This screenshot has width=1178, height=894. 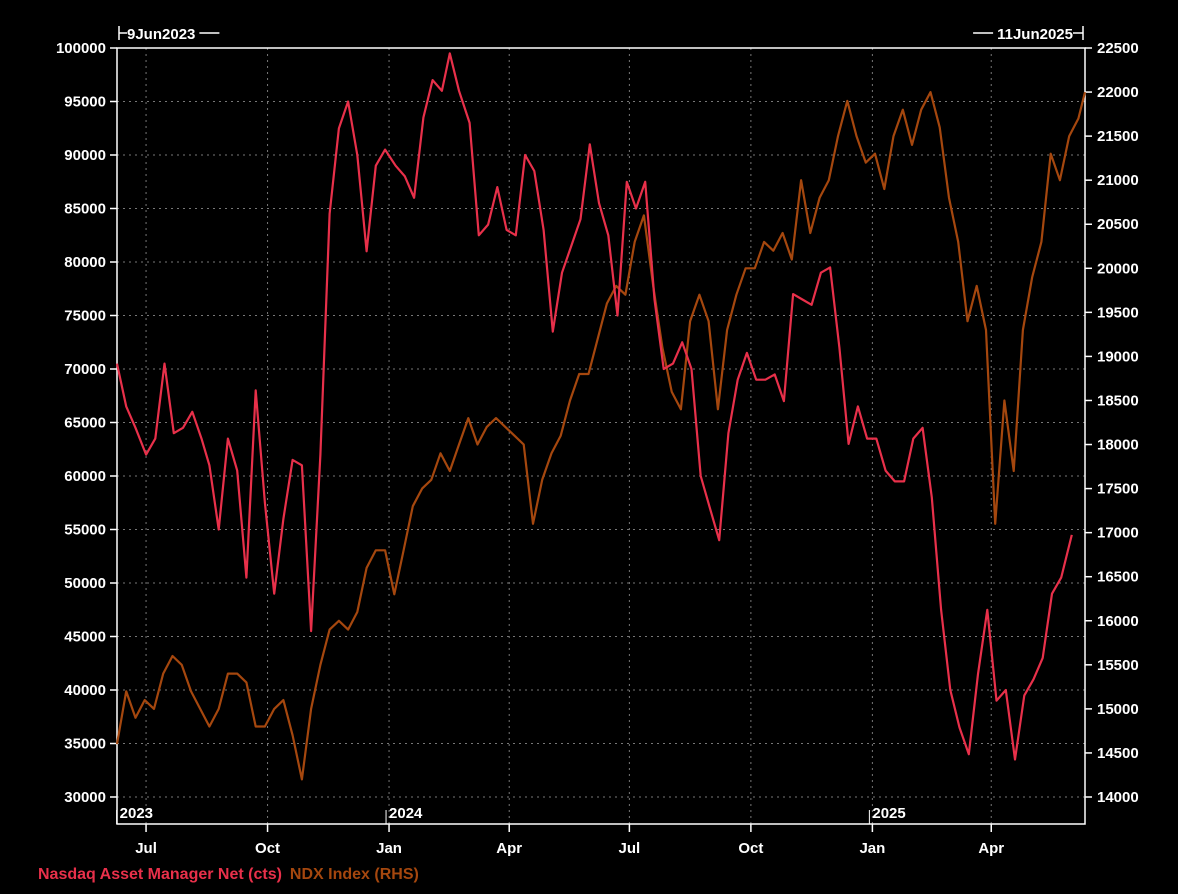 I want to click on left-tick-label: 45000, so click(x=85, y=637).